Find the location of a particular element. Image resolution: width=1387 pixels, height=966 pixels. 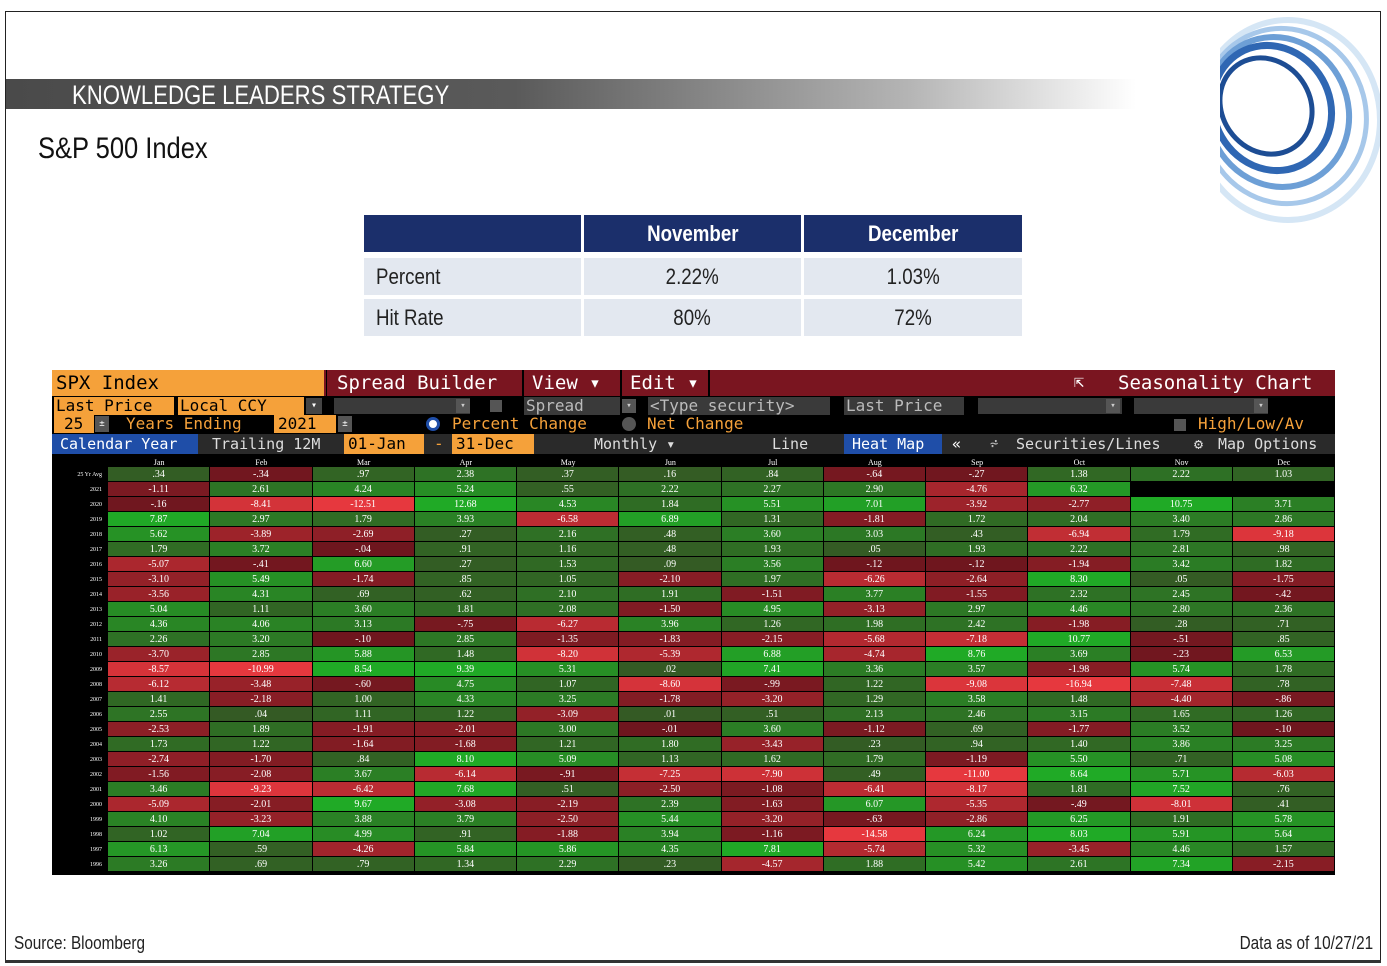

heat-map-cell: 2.61 is located at coordinates (1079, 864).